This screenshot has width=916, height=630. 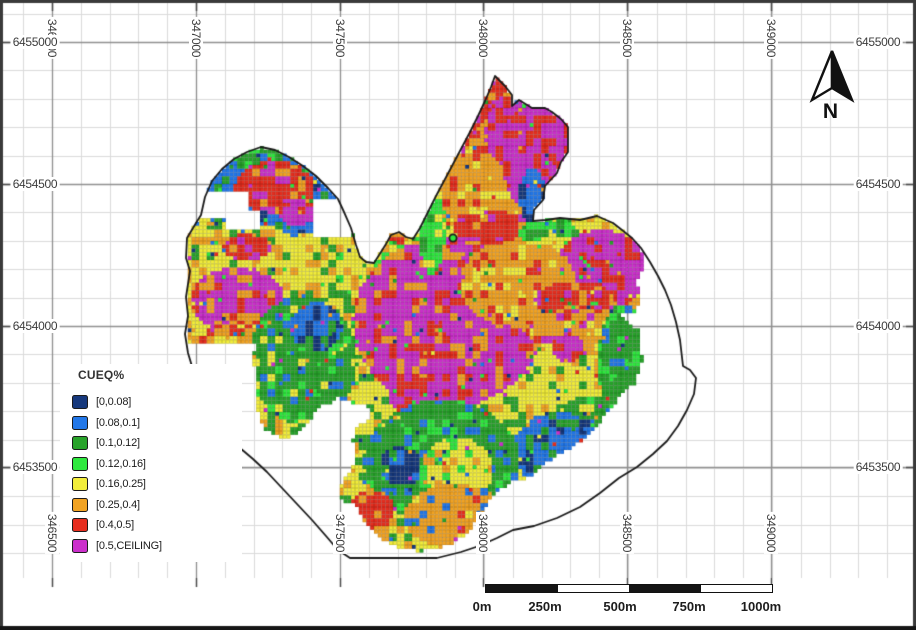 I want to click on legend-item: [0.08,0.1], so click(x=154, y=423).